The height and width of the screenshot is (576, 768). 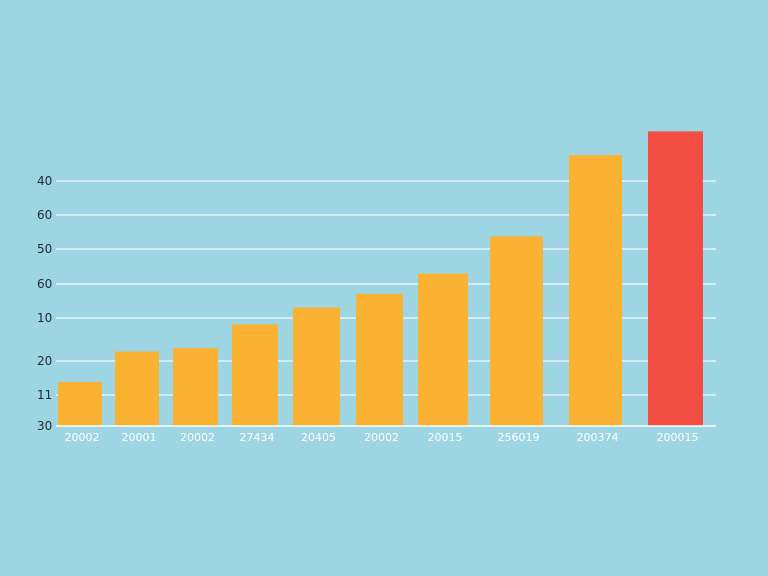 I want to click on y-tick-label: 30, so click(x=44, y=426).